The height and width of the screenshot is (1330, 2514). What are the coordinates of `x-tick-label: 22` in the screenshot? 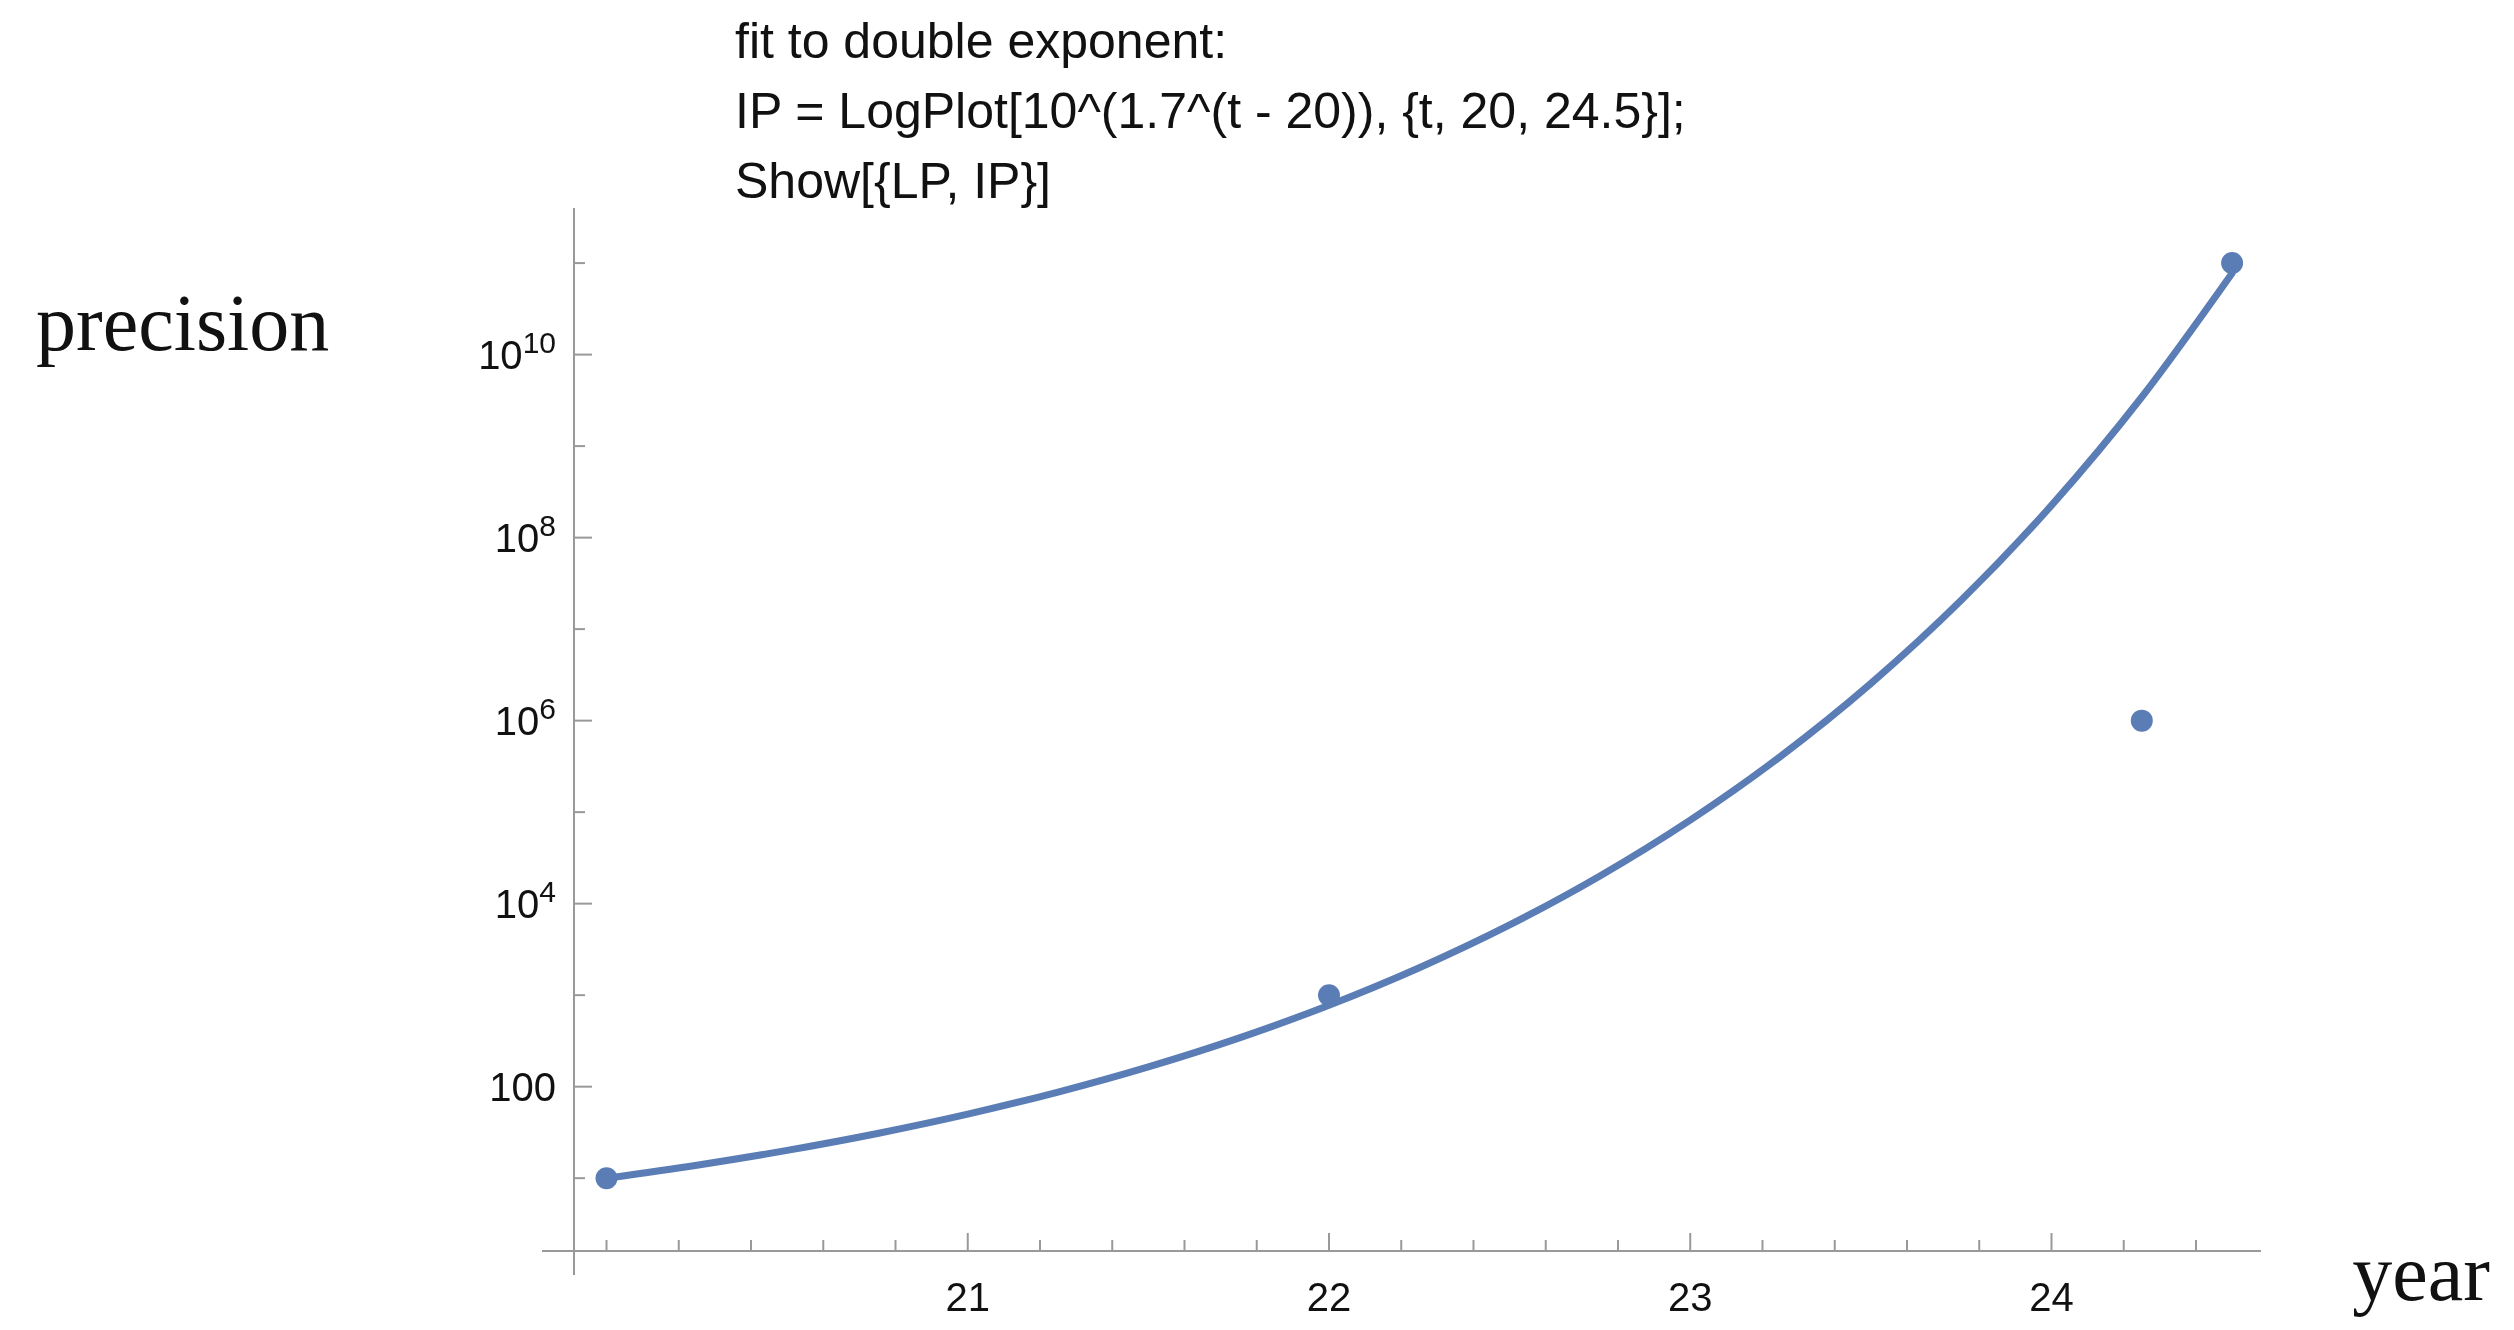 It's located at (1329, 1297).